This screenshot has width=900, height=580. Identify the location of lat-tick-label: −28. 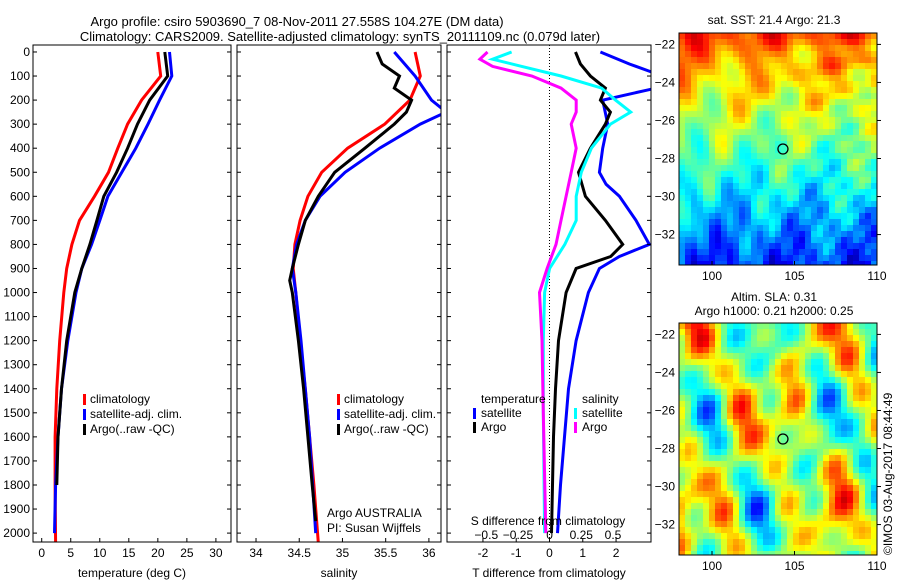
(665, 159).